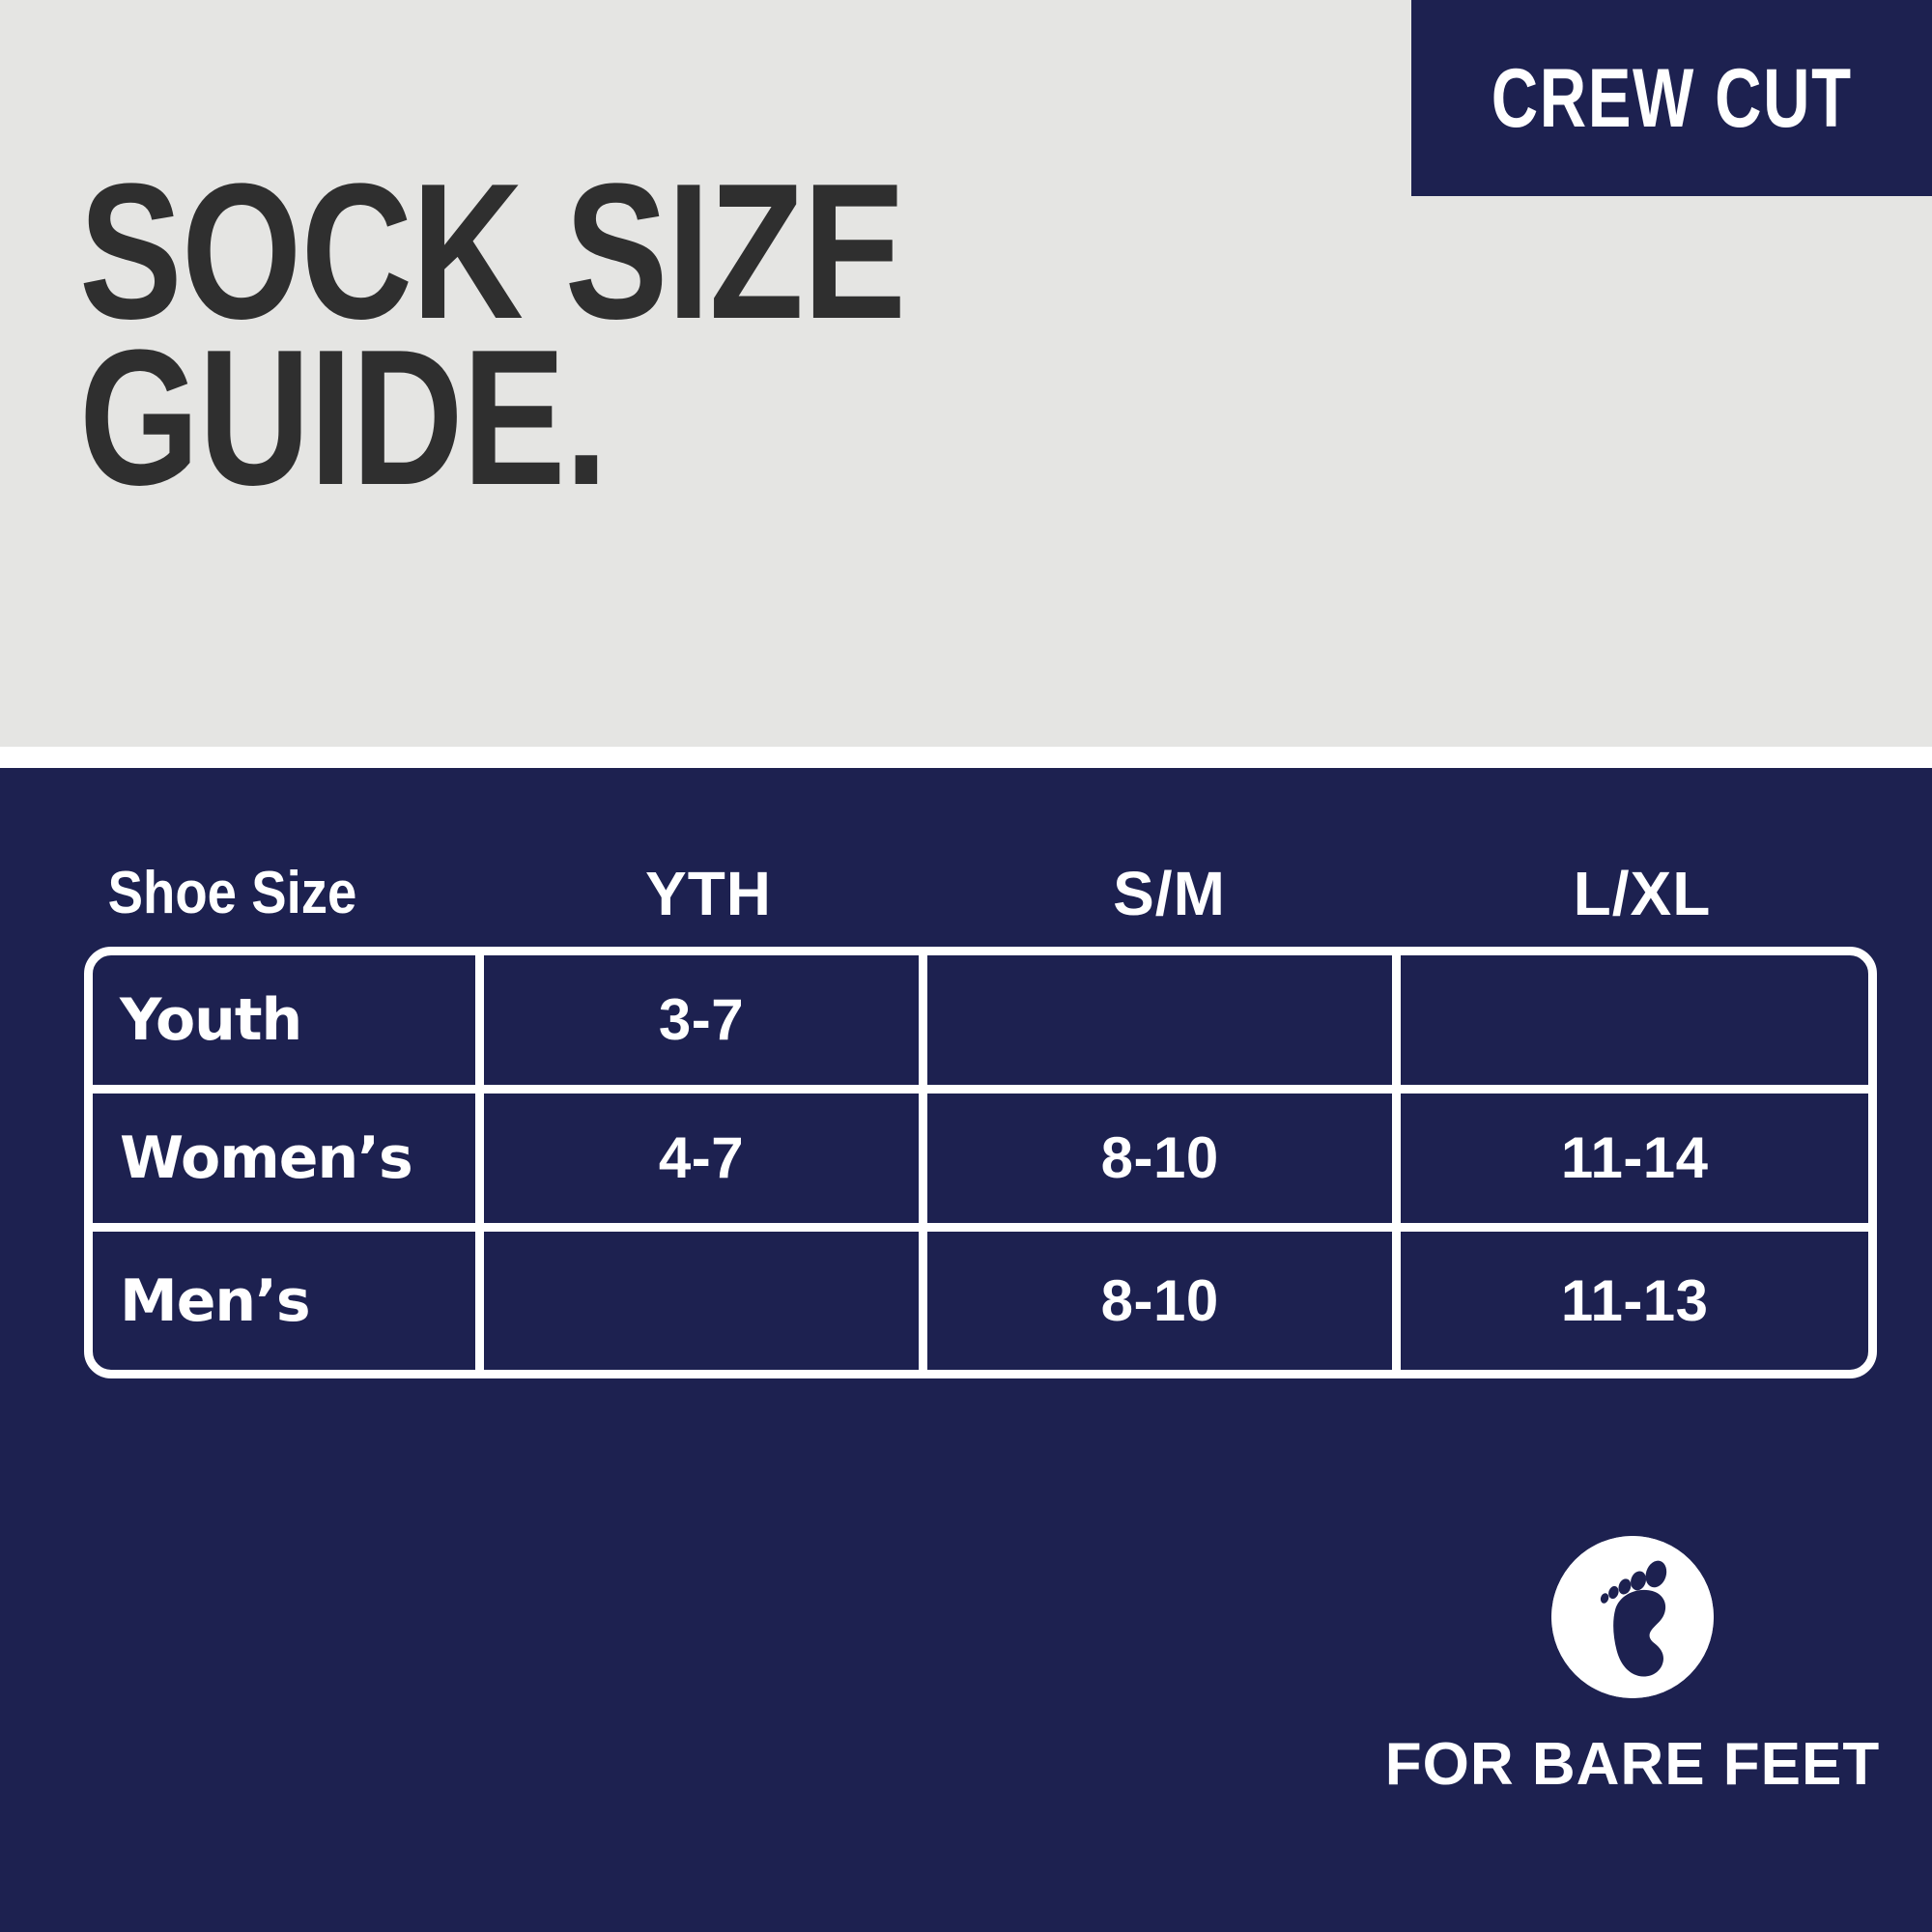  What do you see at coordinates (966, 757) in the screenshot?
I see `section-divider` at bounding box center [966, 757].